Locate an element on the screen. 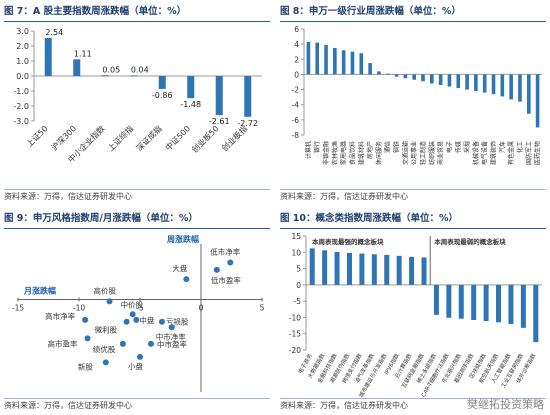  category-label: 国防军工 is located at coordinates (529, 153).